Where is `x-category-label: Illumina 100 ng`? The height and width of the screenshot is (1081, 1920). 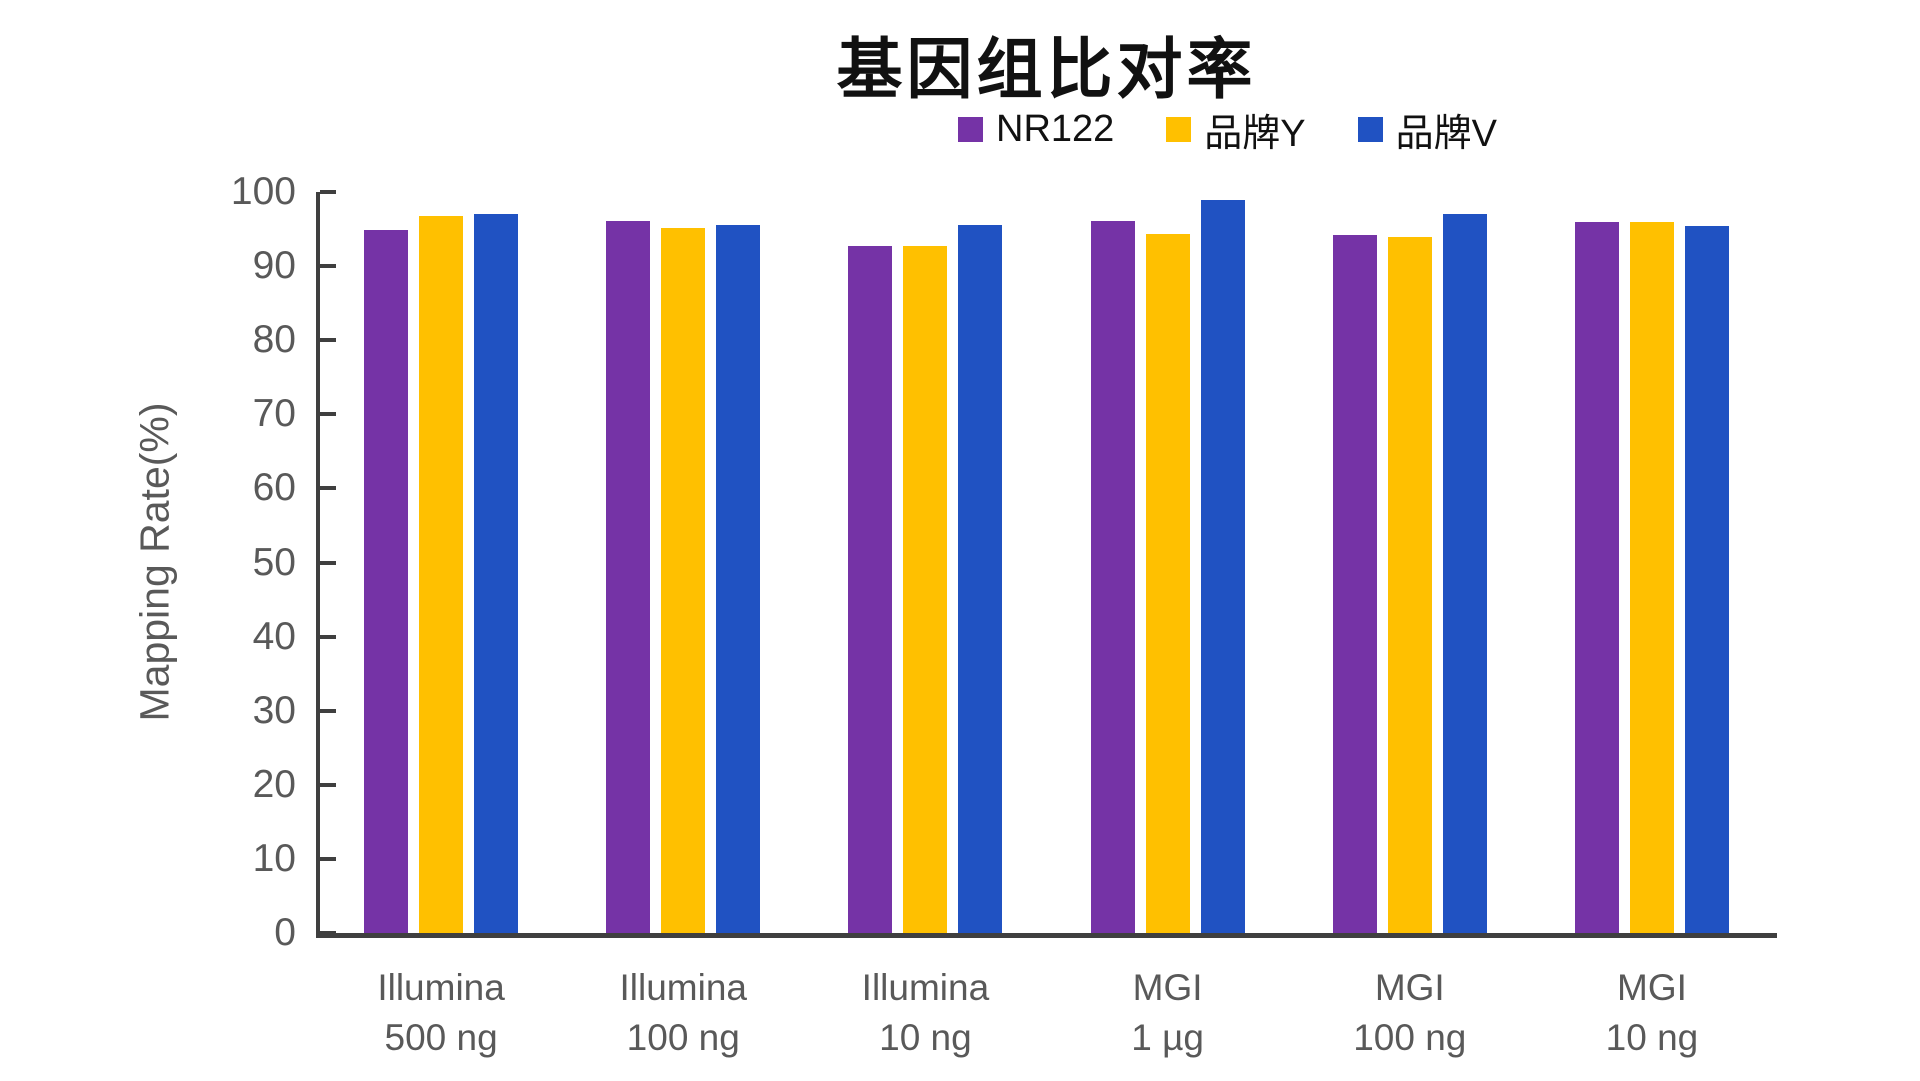
x-category-label: Illumina 100 ng is located at coordinates (683, 1012).